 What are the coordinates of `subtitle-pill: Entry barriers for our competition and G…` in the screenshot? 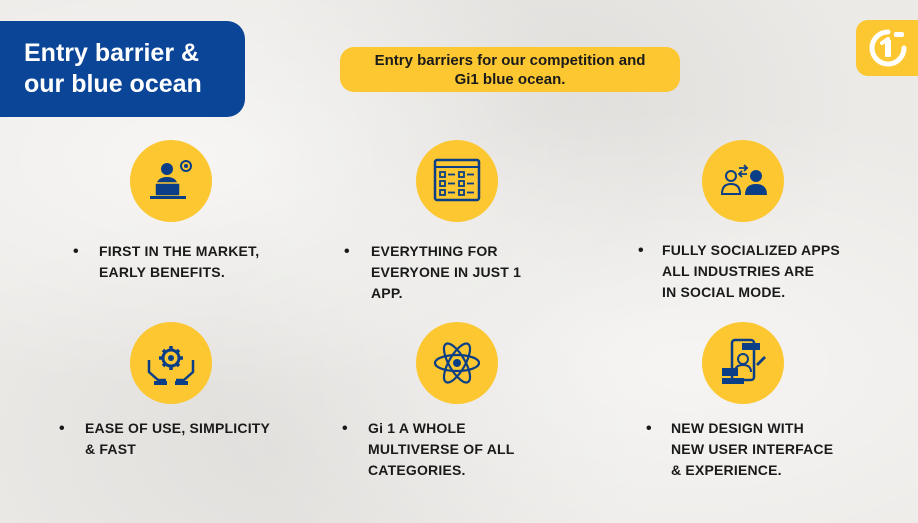 It's located at (510, 69).